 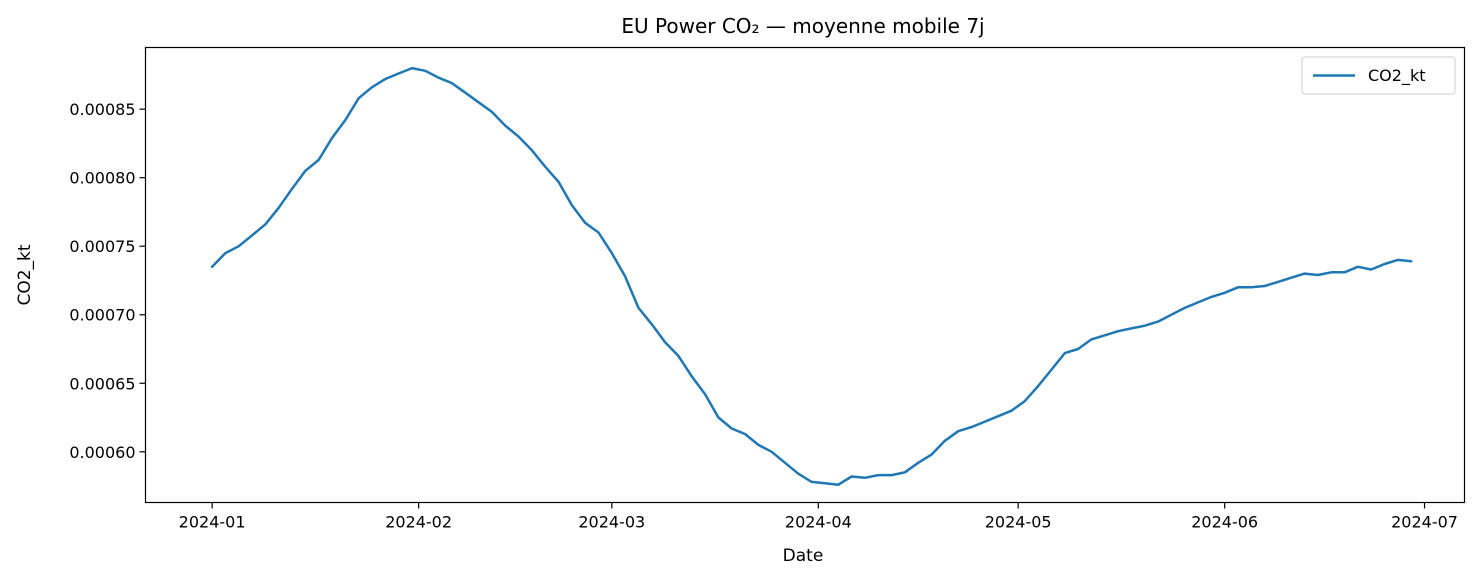 I want to click on y-axis-label: CO2_kt, so click(x=25, y=274).